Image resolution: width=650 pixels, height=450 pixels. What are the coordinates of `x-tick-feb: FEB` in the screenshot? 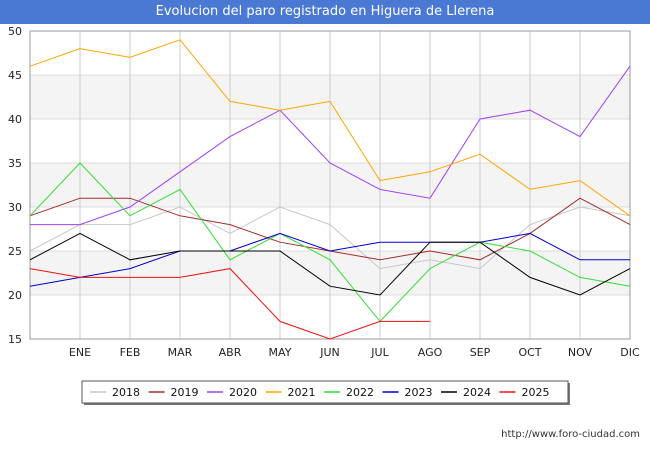 It's located at (130, 352).